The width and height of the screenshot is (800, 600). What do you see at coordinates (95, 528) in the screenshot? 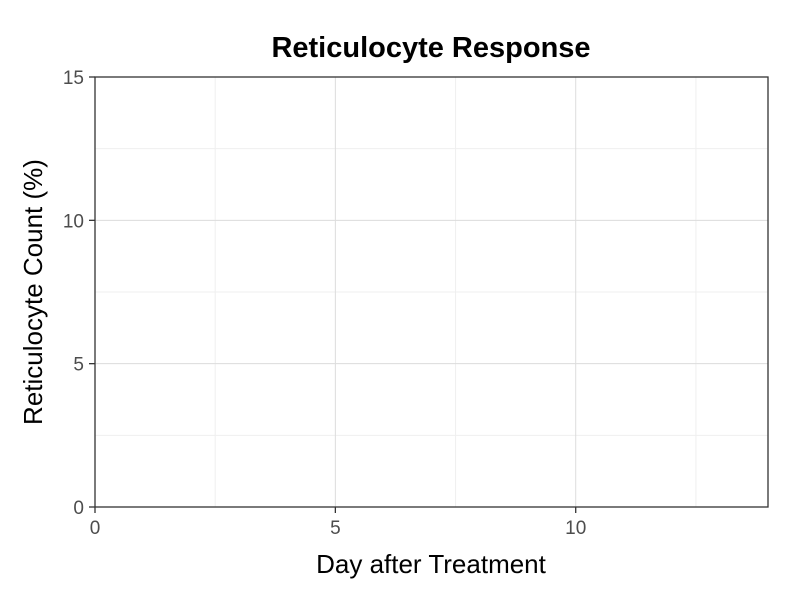
I see `x-tick-label-0: 0` at bounding box center [95, 528].